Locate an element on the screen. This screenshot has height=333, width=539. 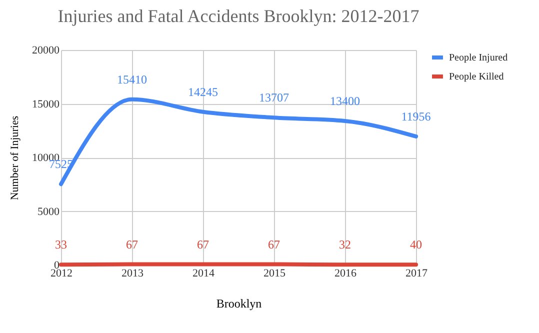
data-label: 15410 is located at coordinates (132, 79).